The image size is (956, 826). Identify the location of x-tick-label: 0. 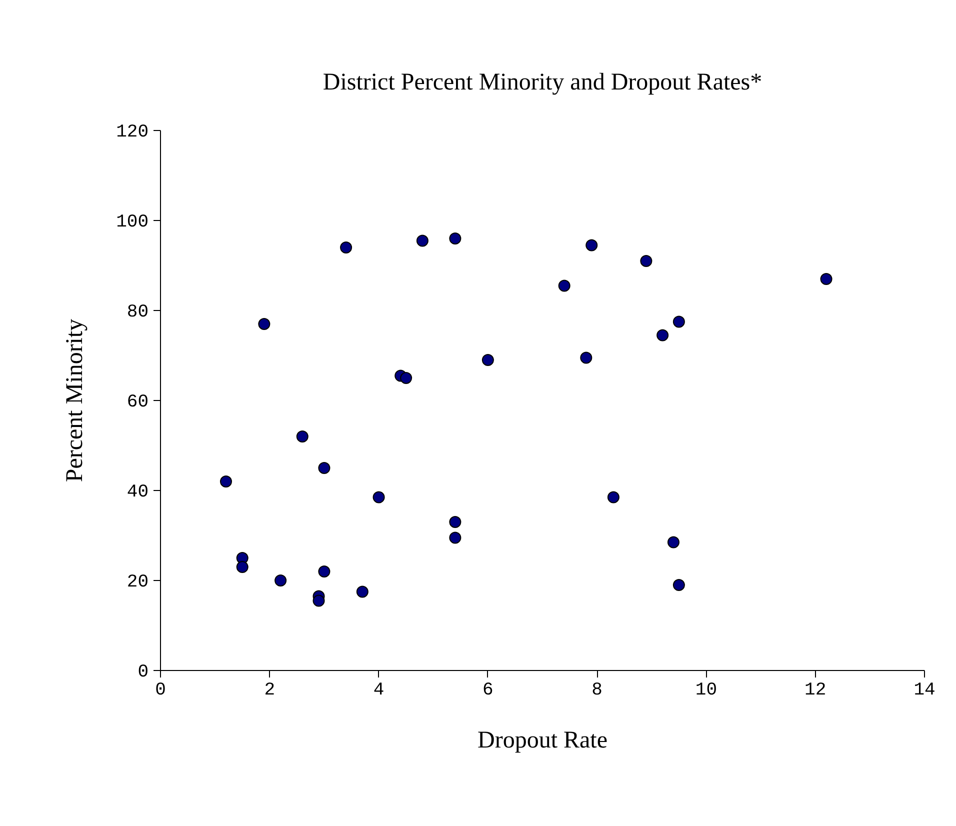
(160, 690).